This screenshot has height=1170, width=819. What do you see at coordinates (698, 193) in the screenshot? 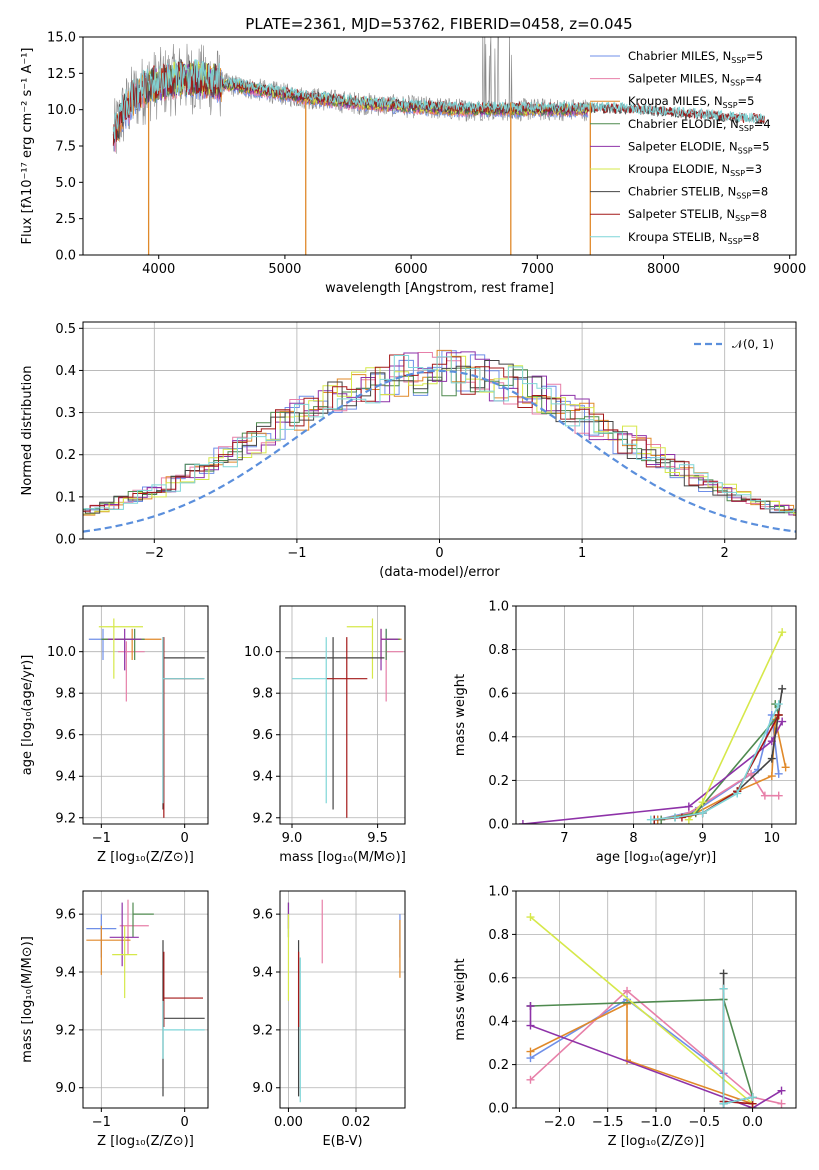
I see `legend-label: Chabrier STELIB, NSSP=8` at bounding box center [698, 193].